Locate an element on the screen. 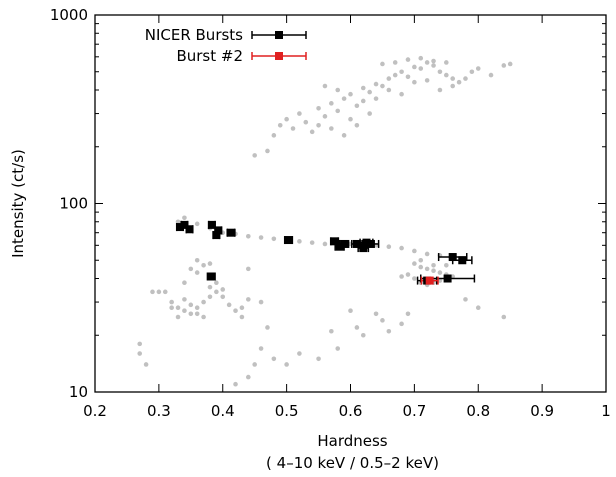 The image size is (616, 477). legend-key-burst2 is located at coordinates (279, 56).